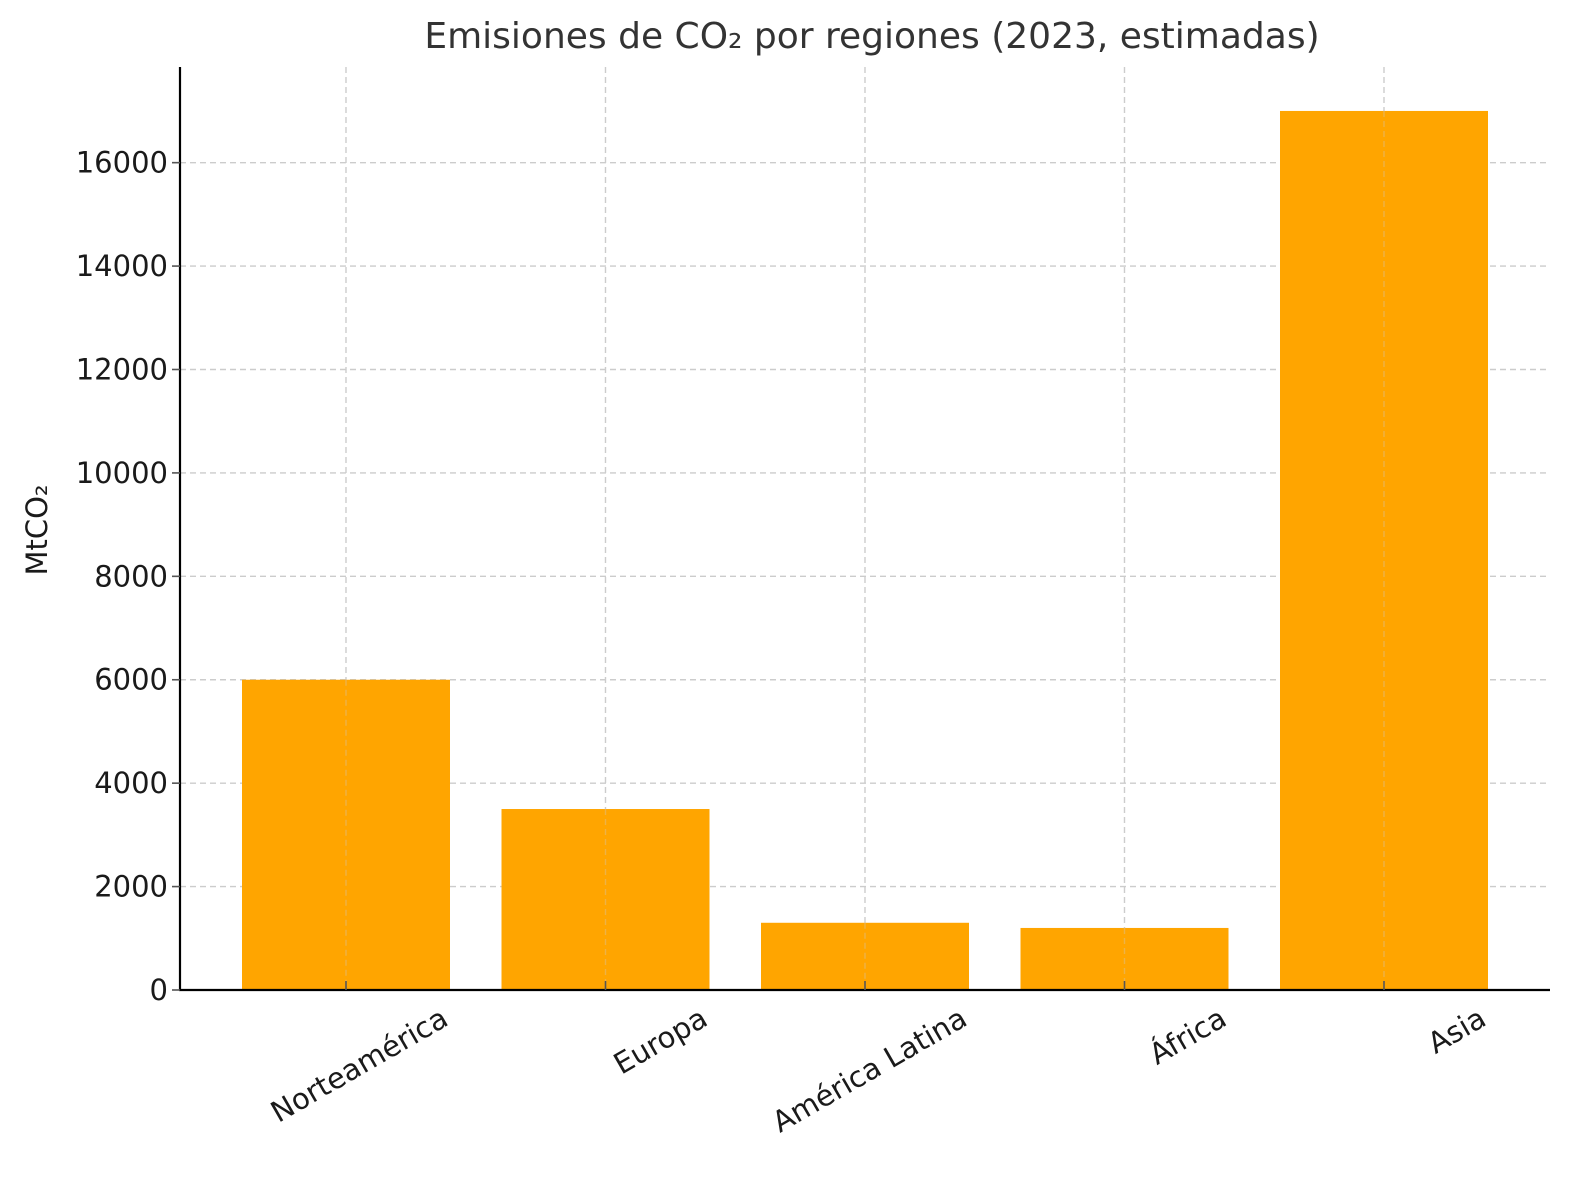  Describe the element at coordinates (359, 1065) in the screenshot. I see `x-tick-label: Norteamérica` at that location.